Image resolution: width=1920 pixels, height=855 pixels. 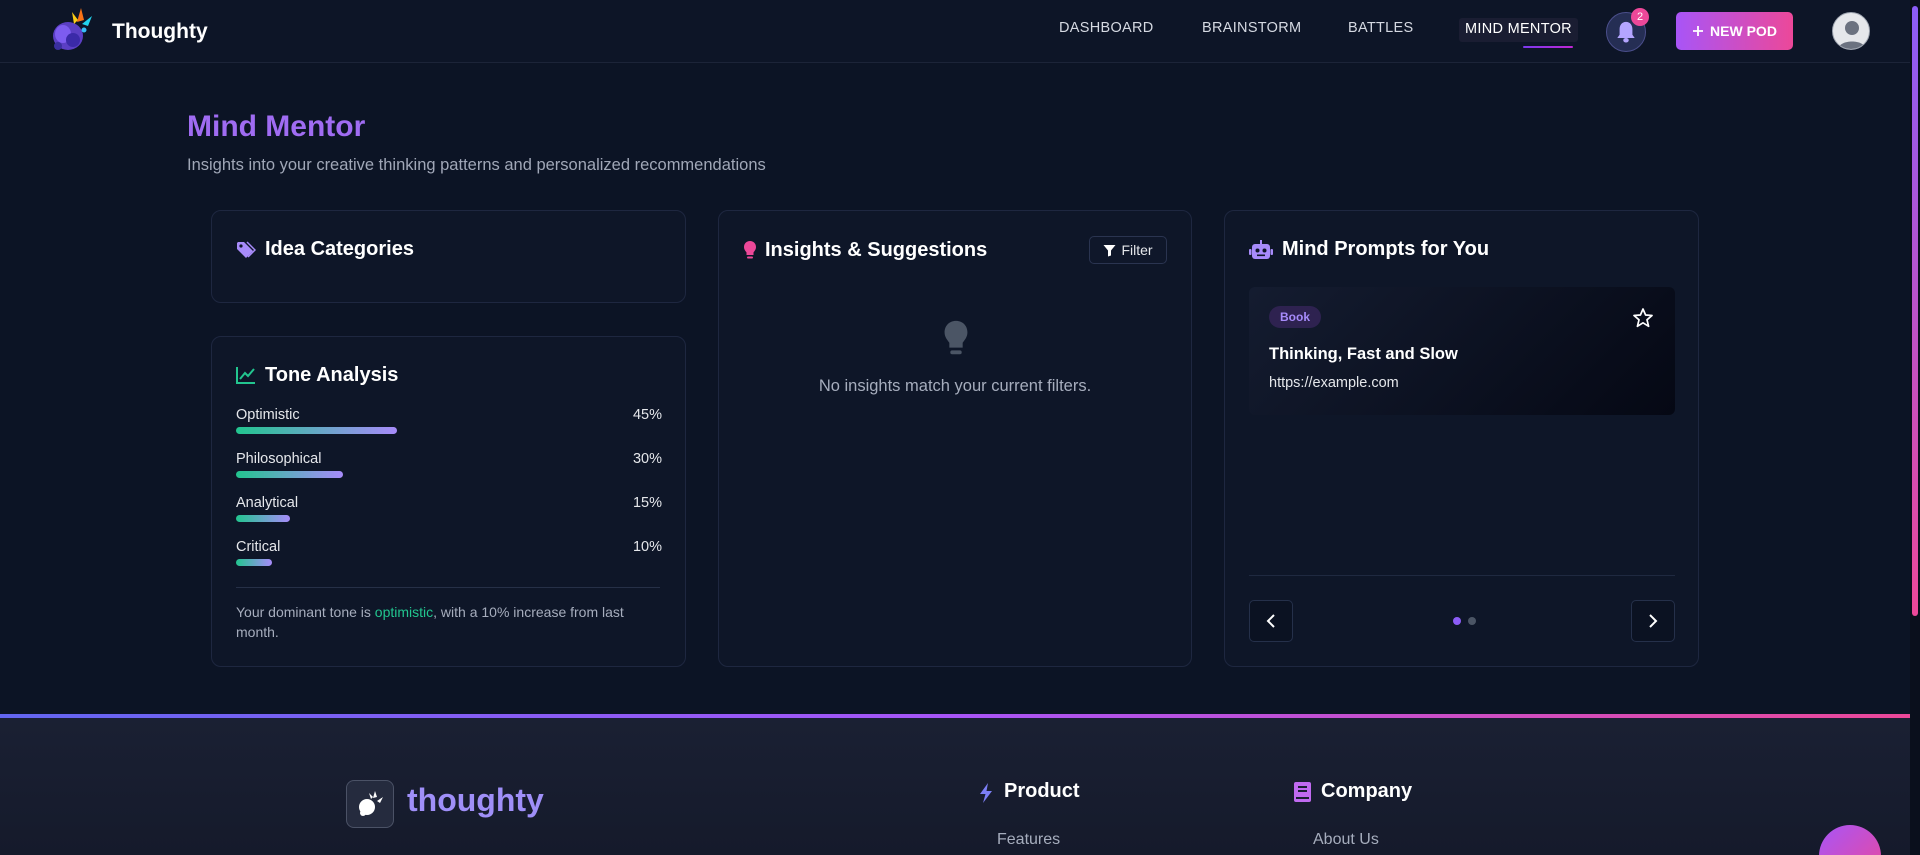 I want to click on user-avatar-icon, so click(x=1852, y=35).